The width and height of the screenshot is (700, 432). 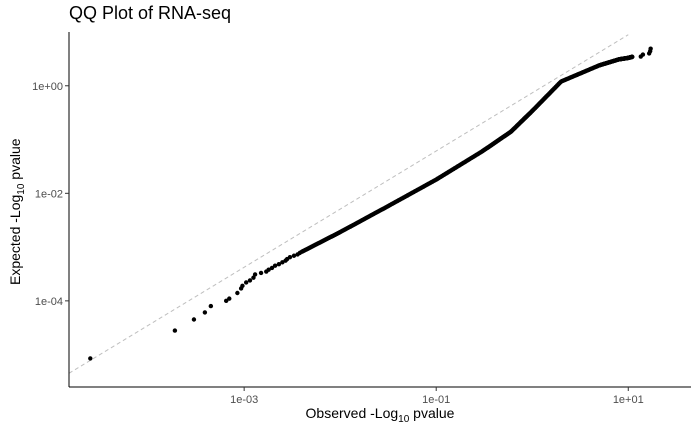 What do you see at coordinates (404, 419) in the screenshot?
I see `x-axis-label-subscript: 10` at bounding box center [404, 419].